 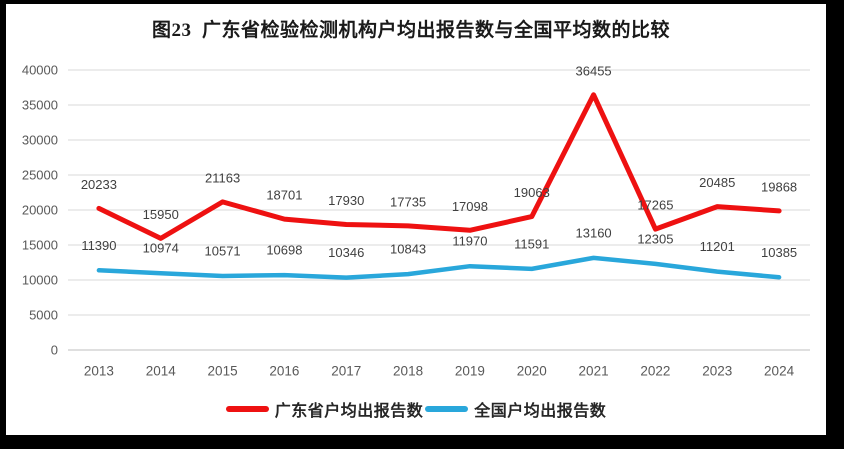 I want to click on data-label: 11390, so click(x=98, y=245).